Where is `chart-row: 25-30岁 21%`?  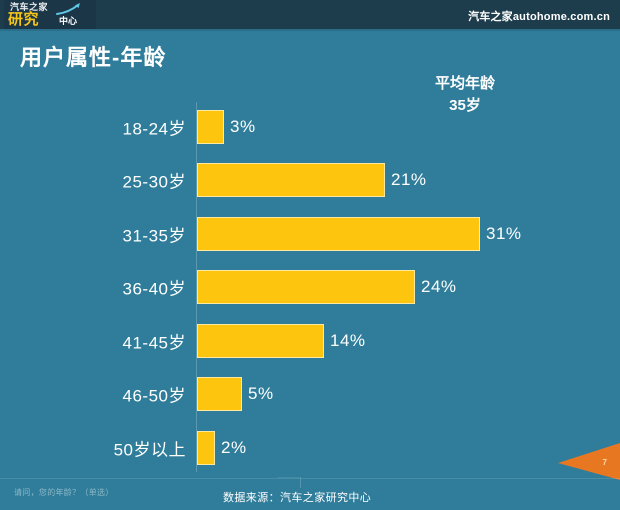 chart-row: 25-30岁 21% is located at coordinates (310, 181).